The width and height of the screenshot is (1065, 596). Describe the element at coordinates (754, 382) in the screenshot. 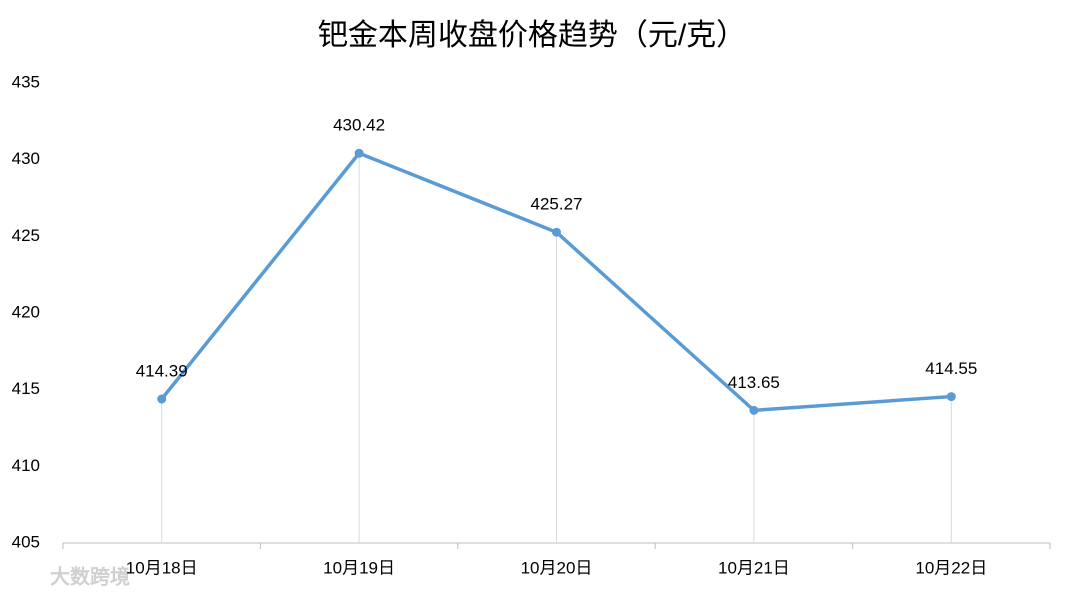

I see `data-label: 413.65` at that location.